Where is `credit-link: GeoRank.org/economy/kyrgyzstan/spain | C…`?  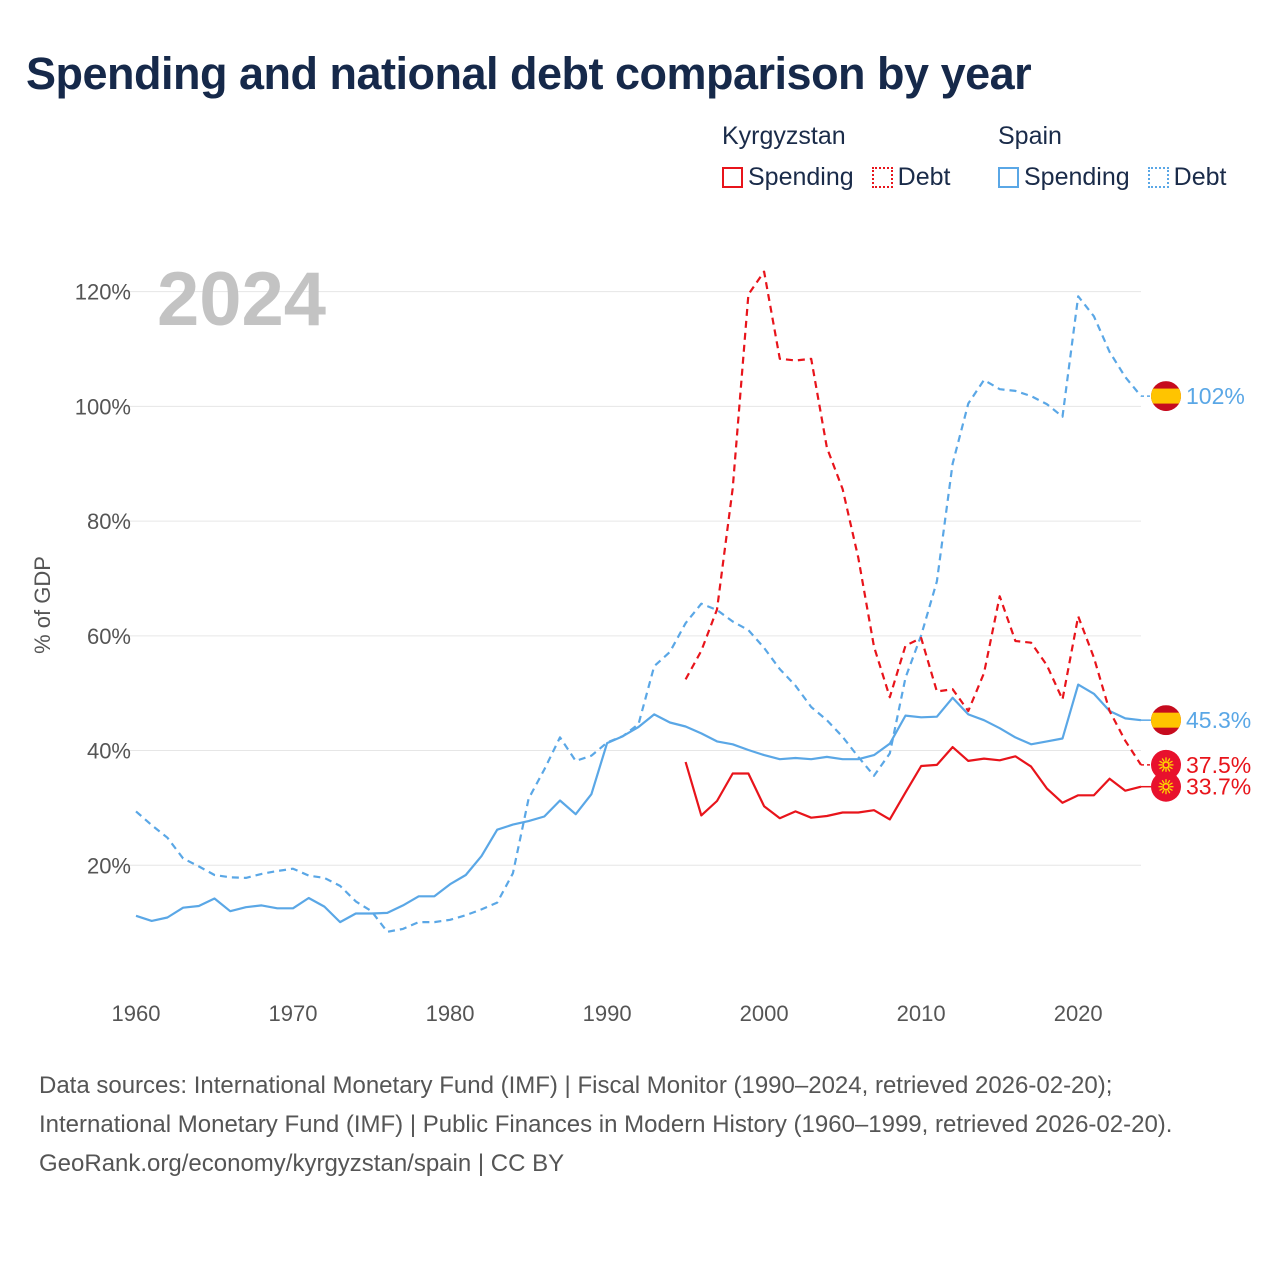
credit-link: GeoRank.org/economy/kyrgyzstan/spain | C… is located at coordinates (302, 1163).